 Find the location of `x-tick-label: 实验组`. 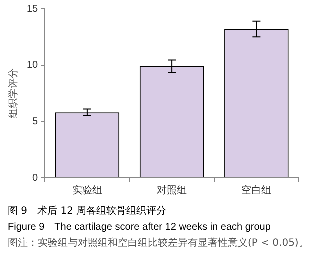

x-tick-label: 实验组 is located at coordinates (87, 190).